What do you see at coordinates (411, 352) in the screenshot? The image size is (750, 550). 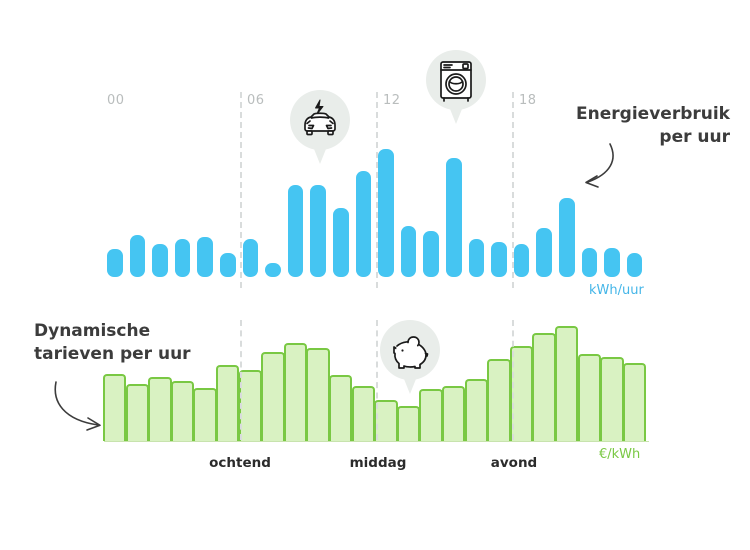 I see `piggy-bank-icon` at bounding box center [411, 352].